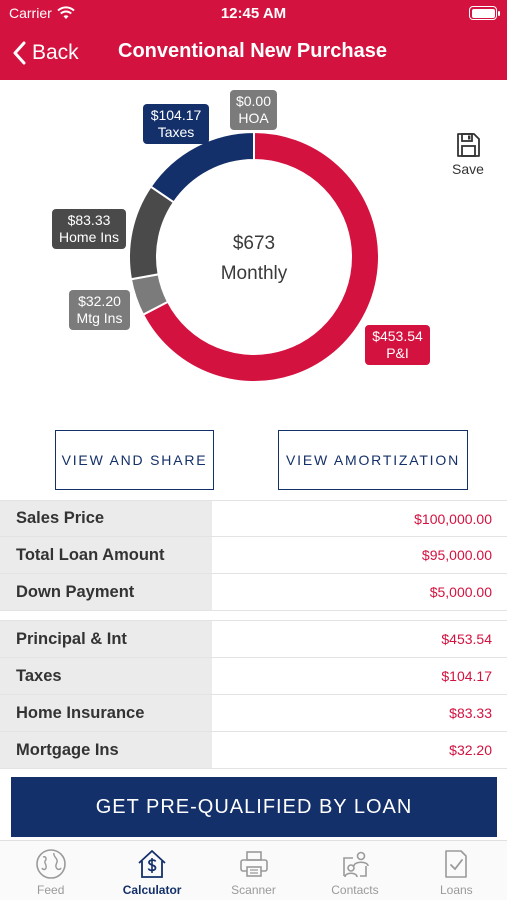  I want to click on row-label: Total Loan Amount, so click(106, 555).